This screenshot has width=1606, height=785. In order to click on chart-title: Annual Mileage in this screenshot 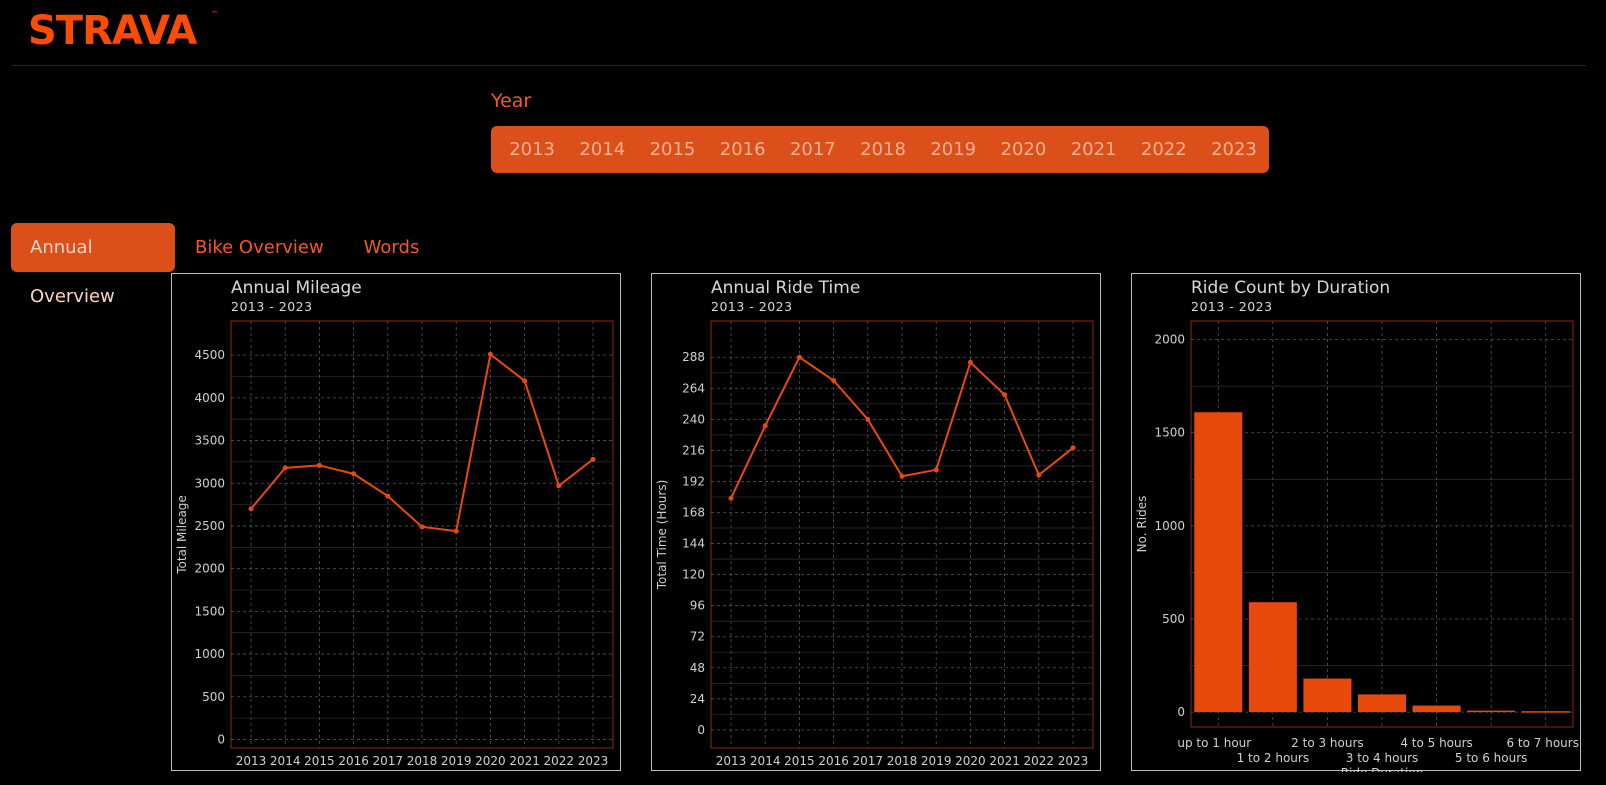, I will do `click(296, 288)`.